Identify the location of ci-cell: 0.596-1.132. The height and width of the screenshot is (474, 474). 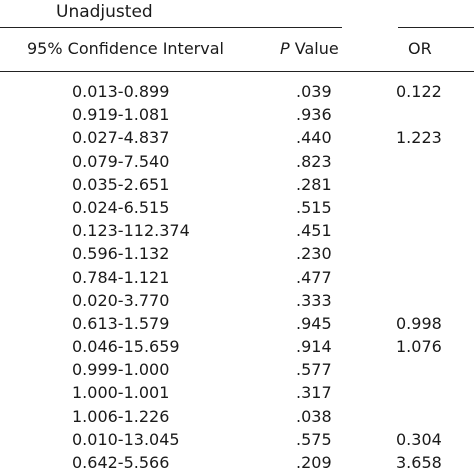
(121, 254).